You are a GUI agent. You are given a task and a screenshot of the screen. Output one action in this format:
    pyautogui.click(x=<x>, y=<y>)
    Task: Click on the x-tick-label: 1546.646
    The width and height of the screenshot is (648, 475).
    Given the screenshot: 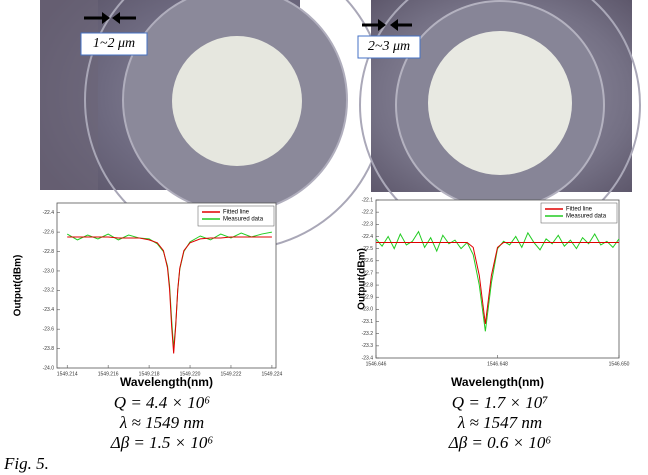 What is the action you would take?
    pyautogui.click(x=376, y=364)
    